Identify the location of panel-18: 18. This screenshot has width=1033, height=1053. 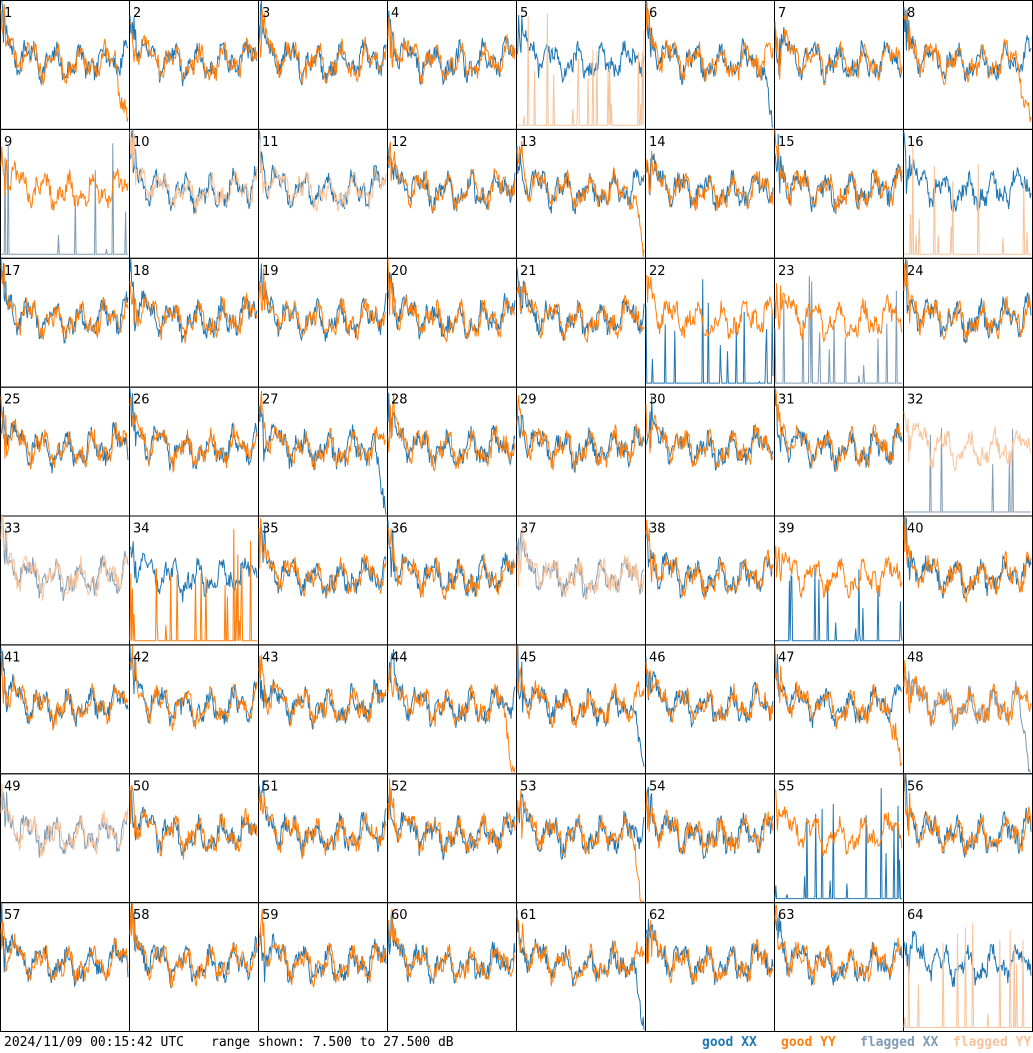
(194, 322).